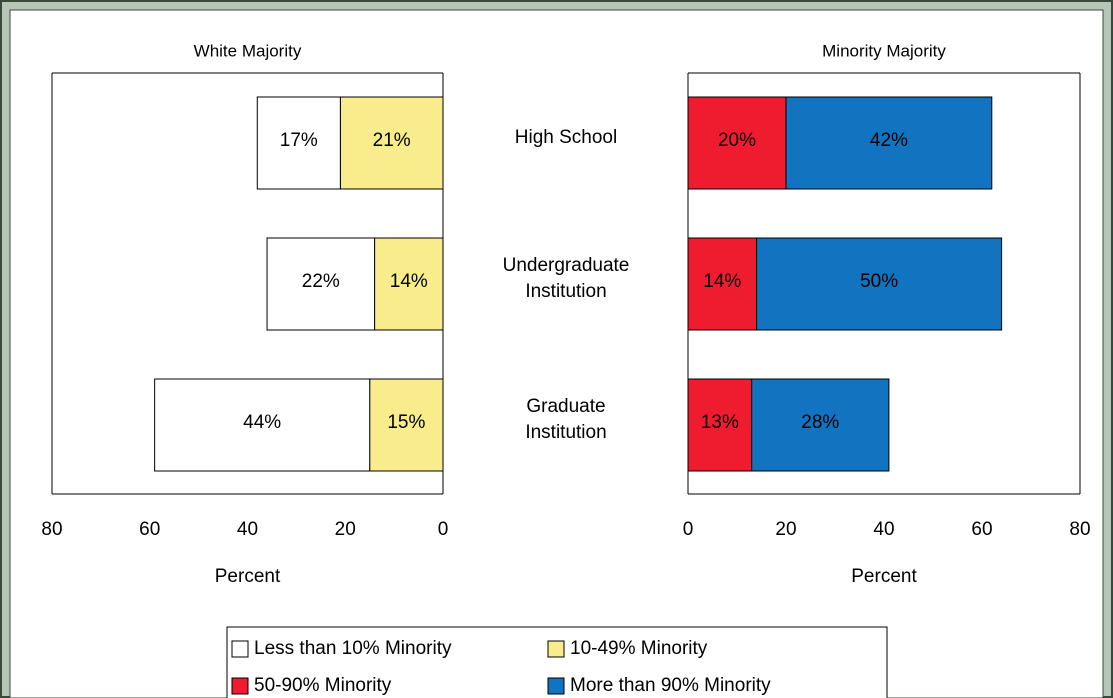 Image resolution: width=1113 pixels, height=698 pixels. I want to click on value-label: 13%, so click(720, 422).